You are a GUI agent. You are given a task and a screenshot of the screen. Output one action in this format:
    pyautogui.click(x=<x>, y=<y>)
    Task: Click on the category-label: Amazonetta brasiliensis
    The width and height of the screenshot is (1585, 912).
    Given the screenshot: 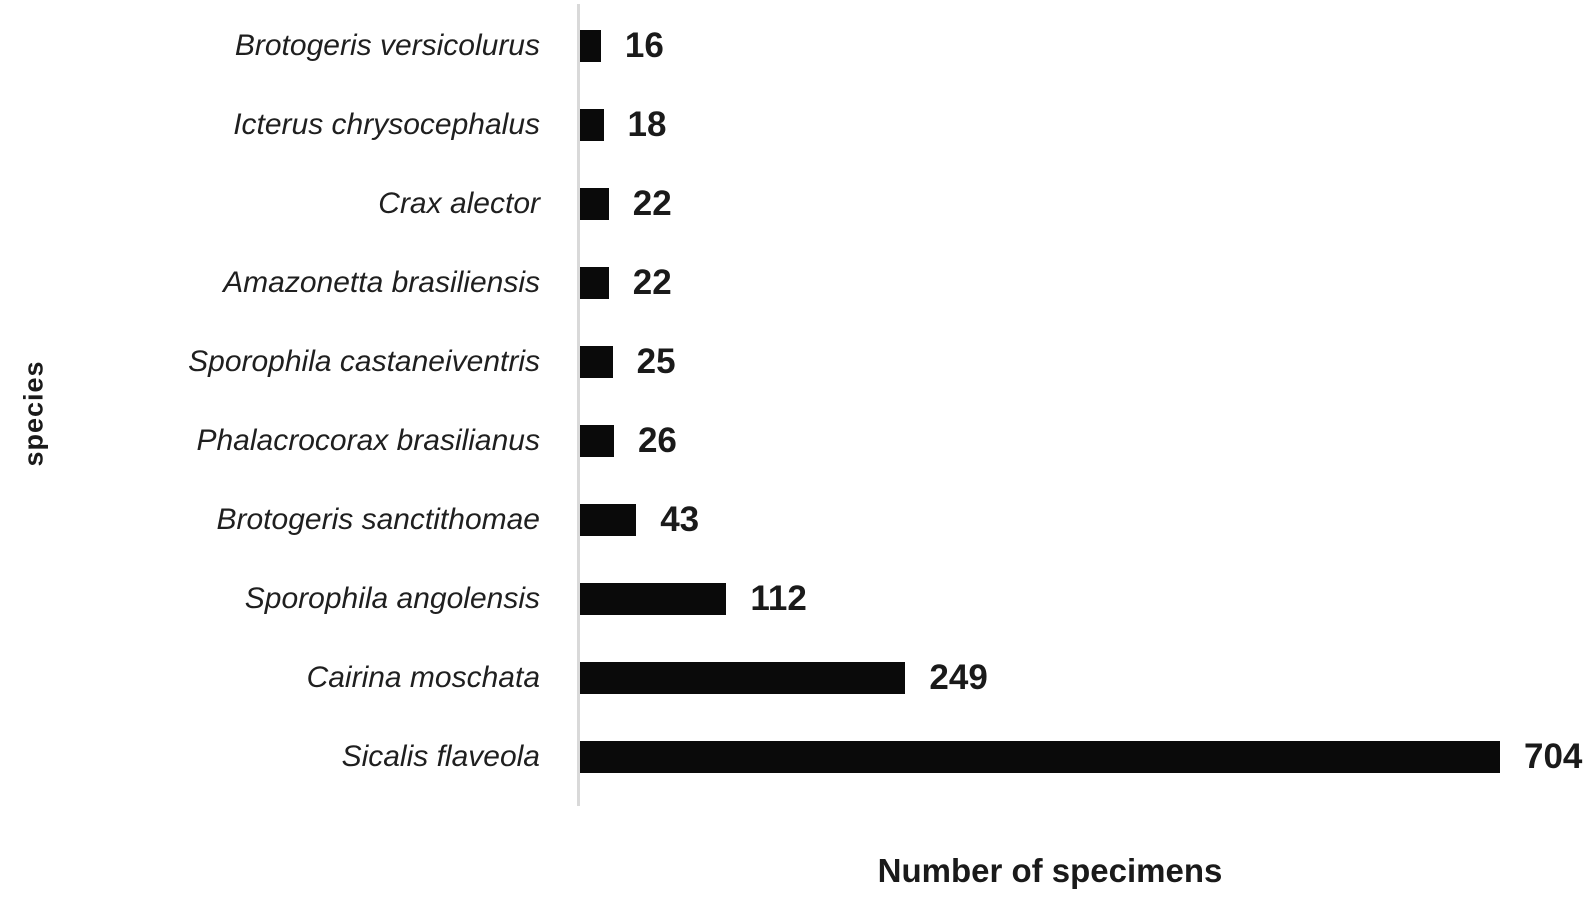 What is the action you would take?
    pyautogui.click(x=381, y=282)
    